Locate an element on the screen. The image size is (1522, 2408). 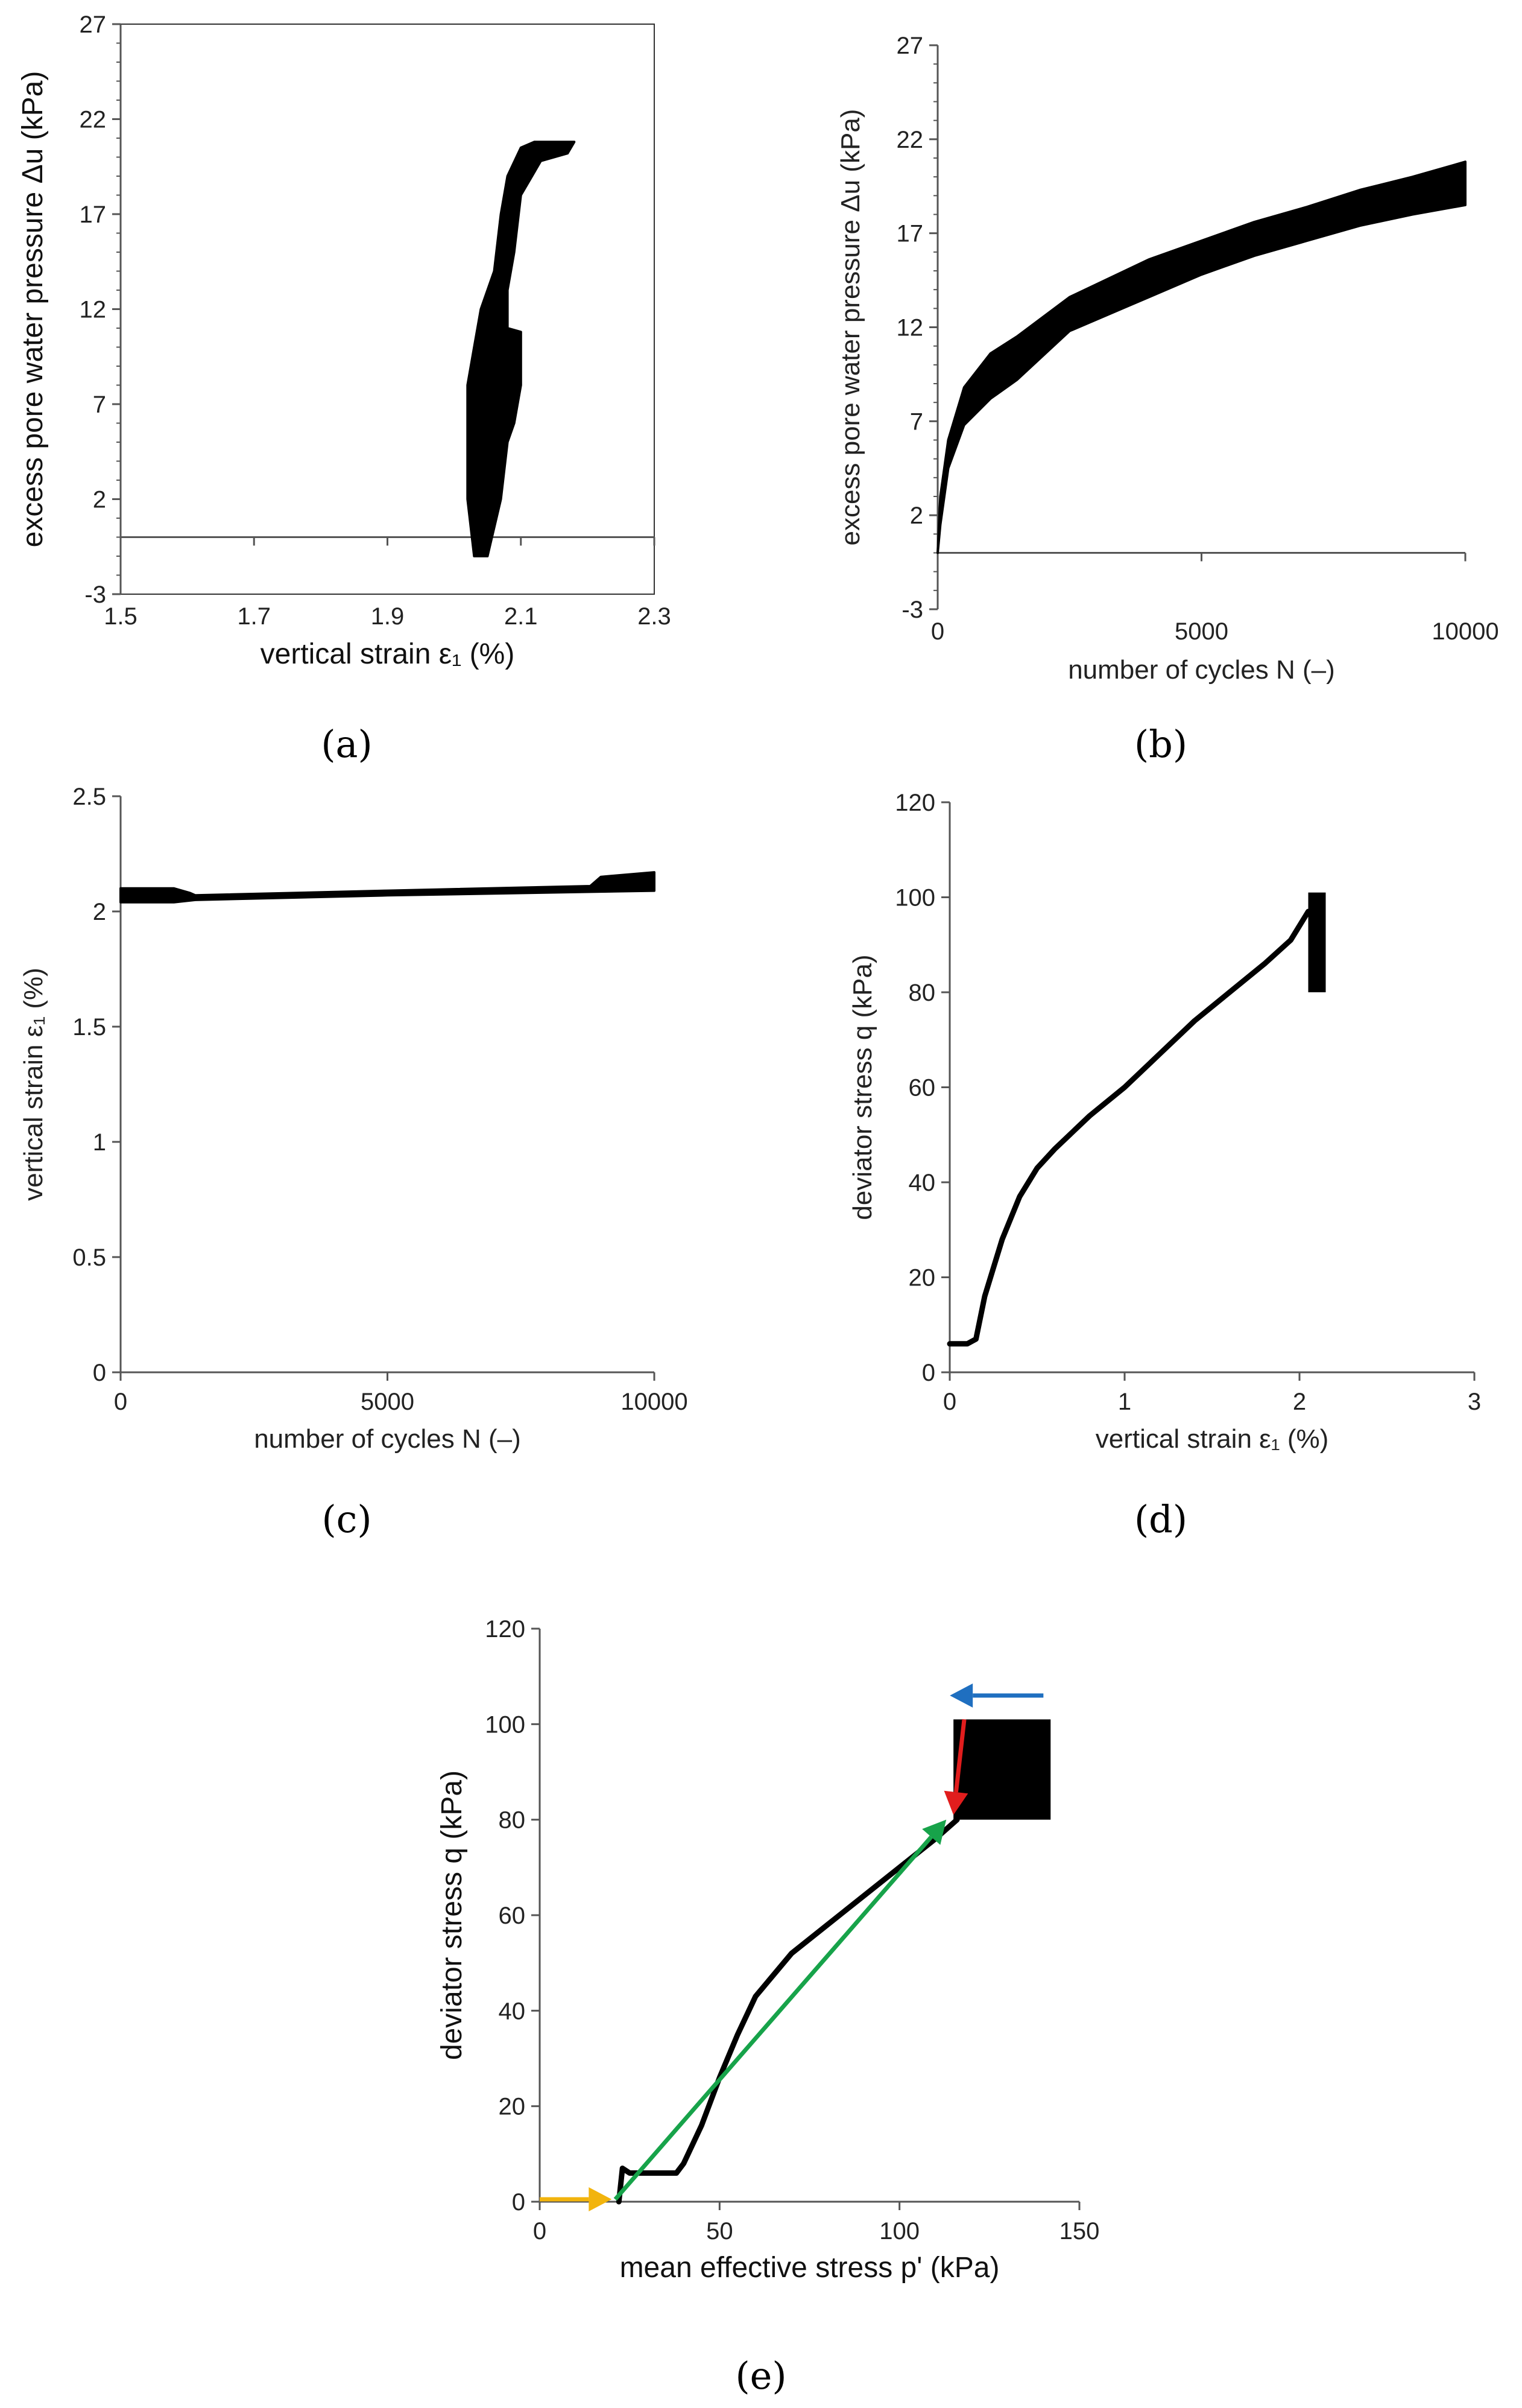
x-tick-label: 100 is located at coordinates (899, 2232).